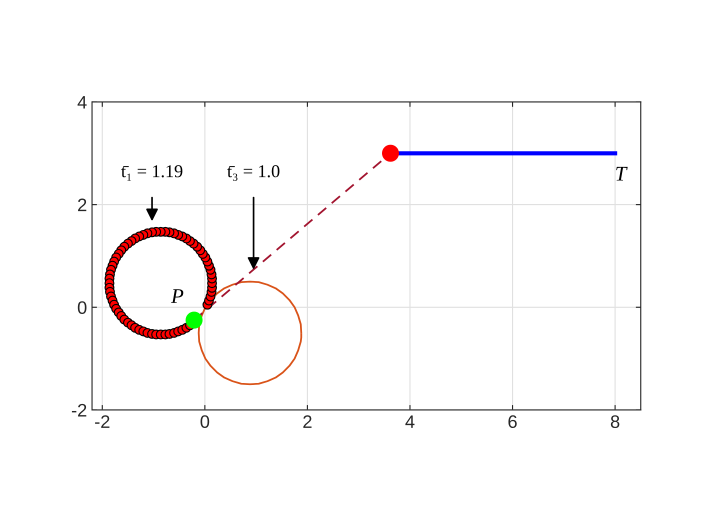 This screenshot has height=531, width=708. I want to click on annotation: t̄₃ = 1.0, so click(253, 173).